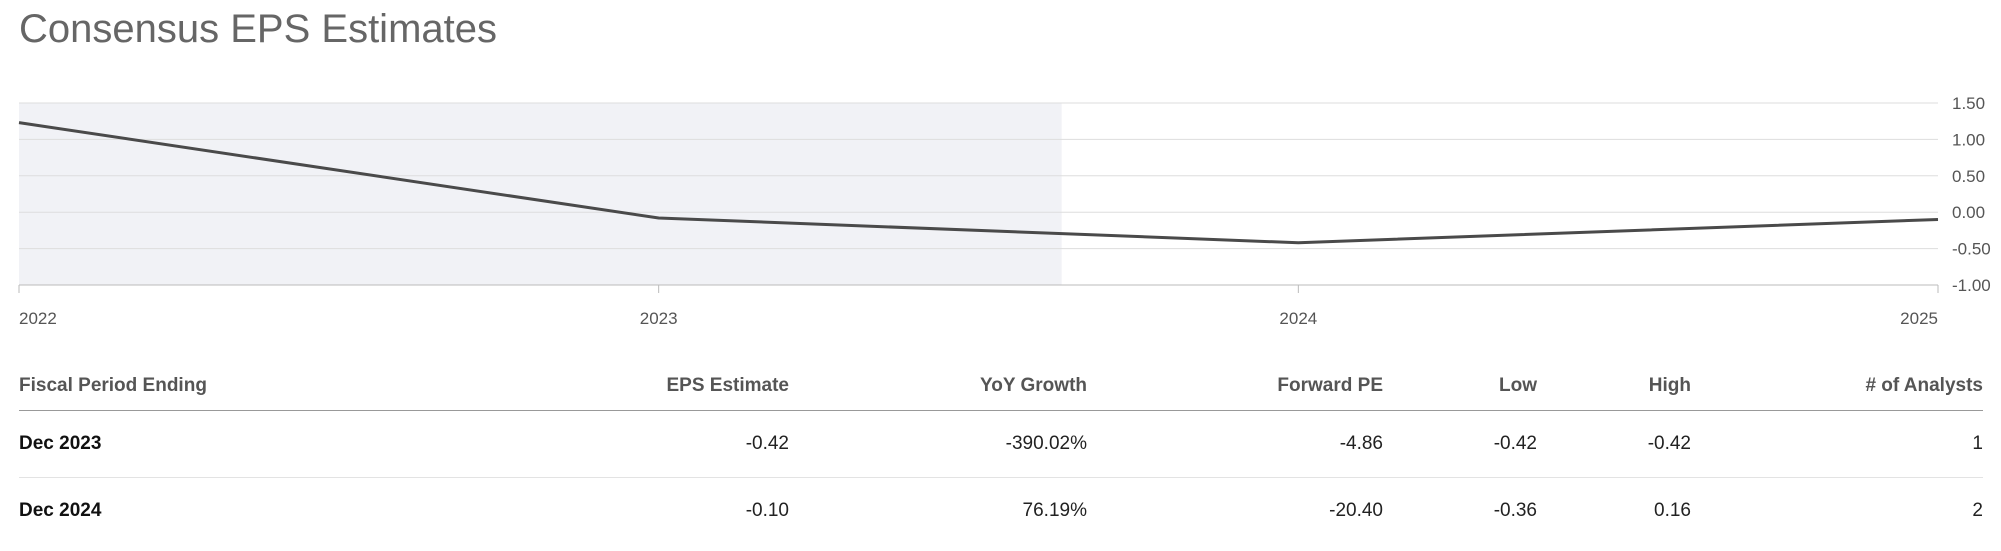  Describe the element at coordinates (1977, 510) in the screenshot. I see `cell-analysts: 2` at that location.